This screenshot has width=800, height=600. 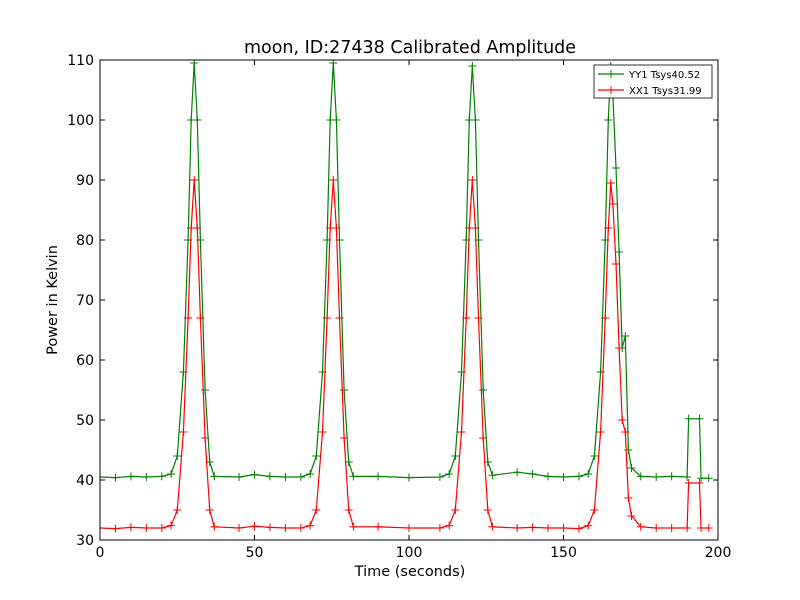 I want to click on legend-label: XX1 Tsys31.99, so click(x=665, y=91).